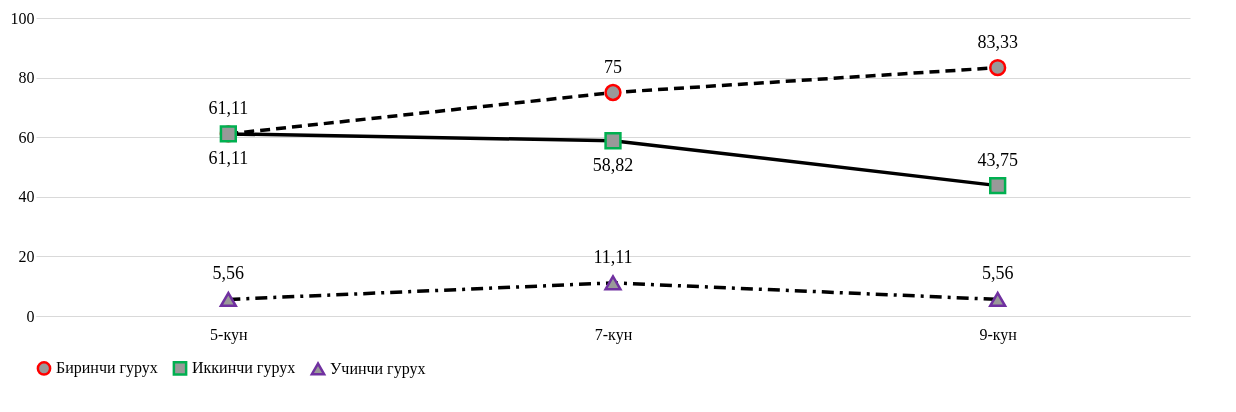 The width and height of the screenshot is (1236, 412). I want to click on legend-label: Учинчи гурух, so click(378, 368).